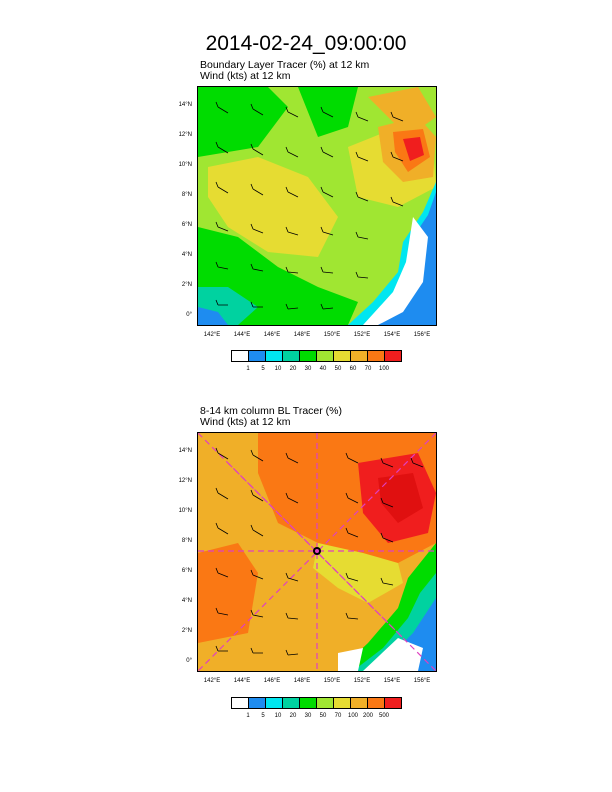 The image size is (612, 792). I want to click on bottom-panel-title: 8-14 km column BL Tracer (%), so click(271, 411).